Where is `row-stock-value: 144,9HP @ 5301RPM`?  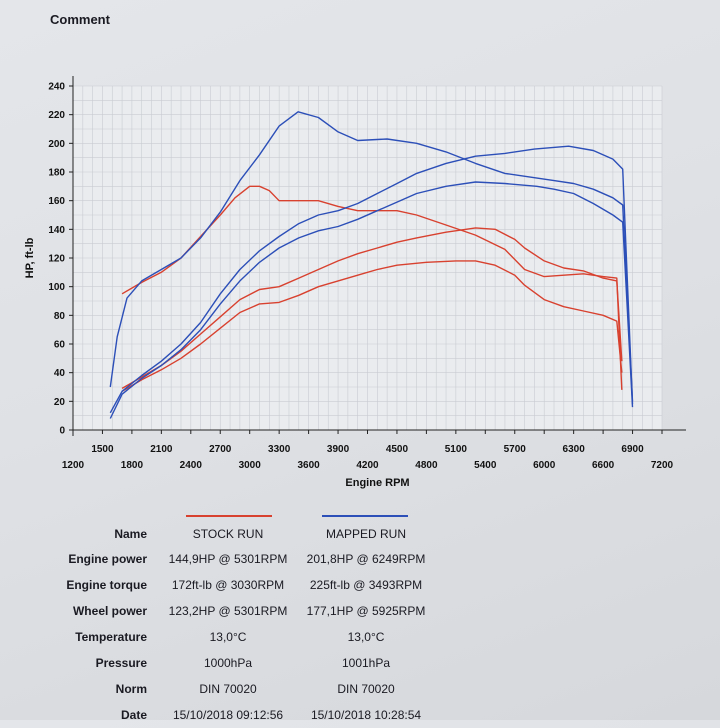
row-stock-value: 144,9HP @ 5301RPM is located at coordinates (228, 559).